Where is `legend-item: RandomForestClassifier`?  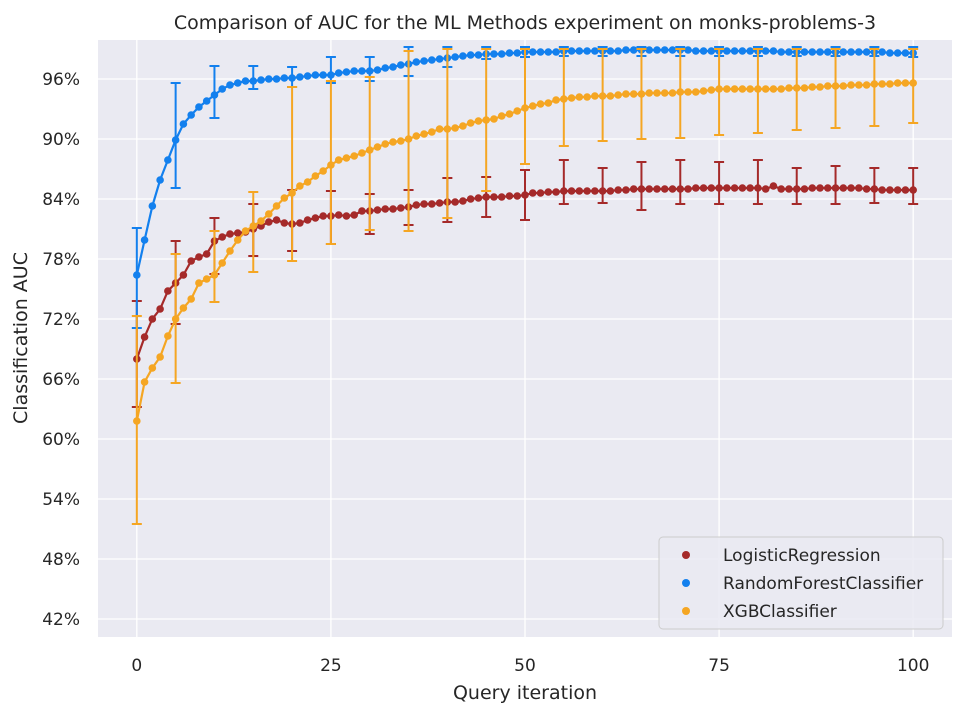
legend-item: RandomForestClassifier is located at coordinates (802, 584).